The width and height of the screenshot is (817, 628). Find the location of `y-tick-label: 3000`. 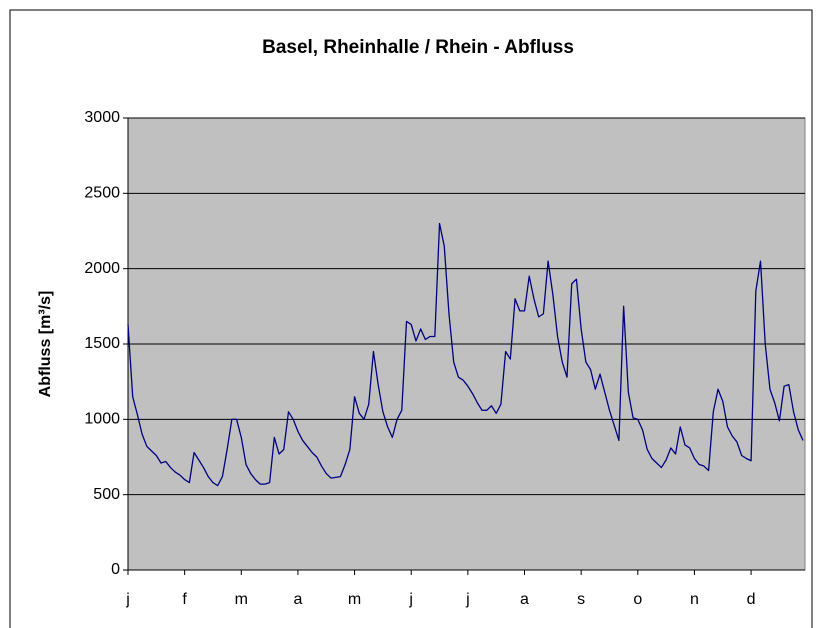

y-tick-label: 3000 is located at coordinates (102, 117).